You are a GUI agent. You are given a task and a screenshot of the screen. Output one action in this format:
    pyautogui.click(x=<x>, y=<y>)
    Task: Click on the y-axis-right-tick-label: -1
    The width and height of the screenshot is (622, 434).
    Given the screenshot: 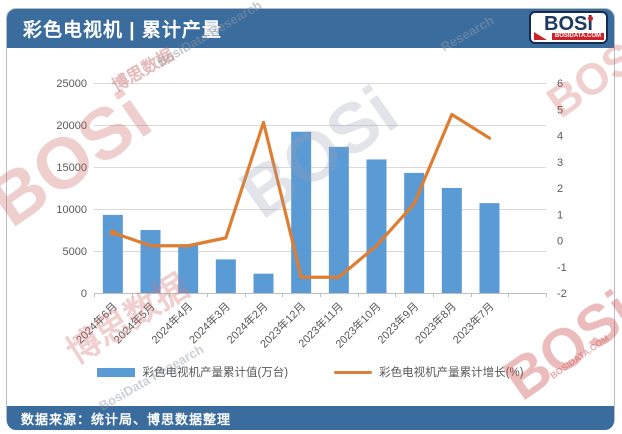 What is the action you would take?
    pyautogui.click(x=562, y=268)
    